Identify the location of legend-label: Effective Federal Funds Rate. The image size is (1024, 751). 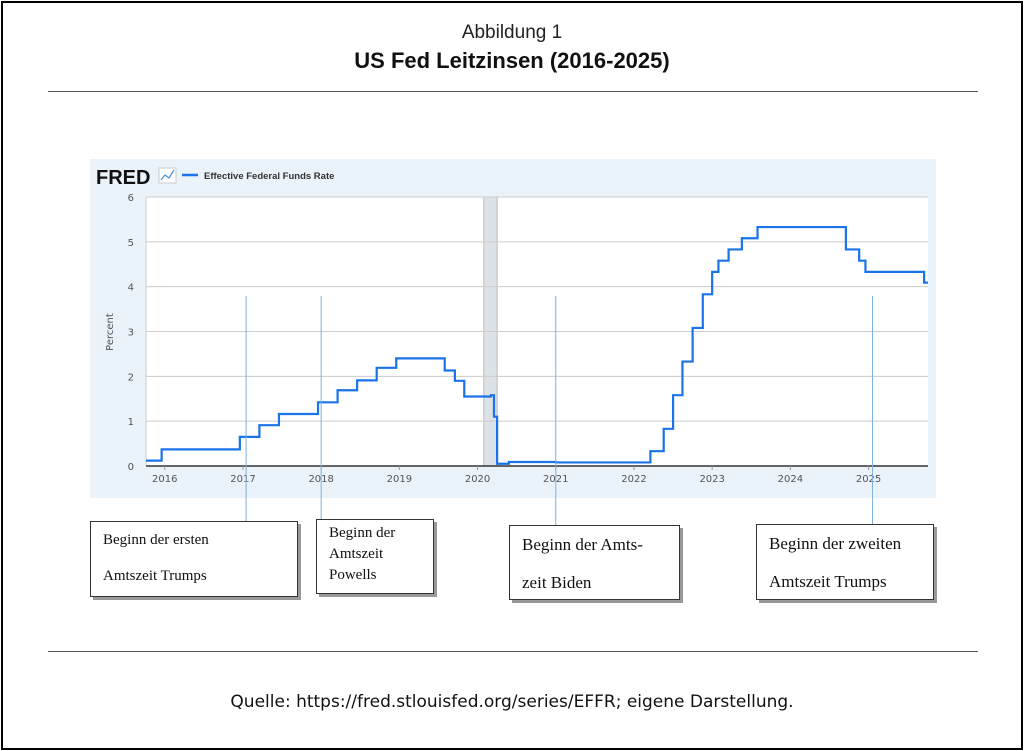
(269, 176).